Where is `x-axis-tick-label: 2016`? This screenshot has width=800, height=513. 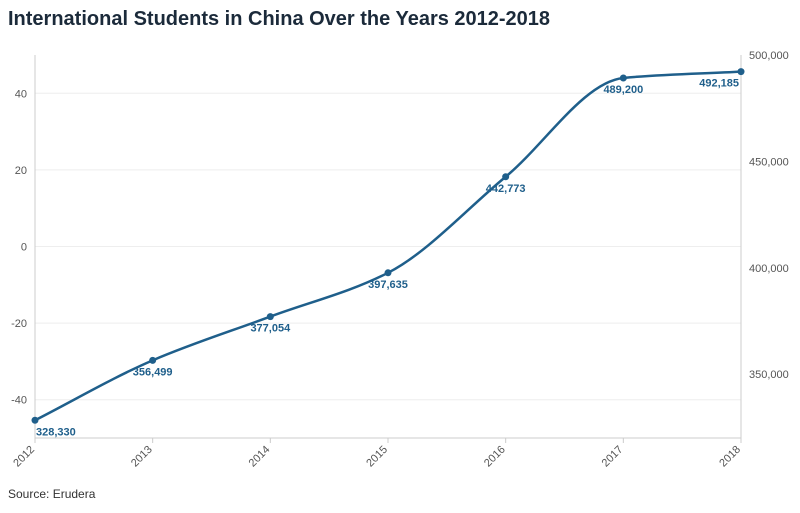
x-axis-tick-label: 2016 is located at coordinates (495, 457).